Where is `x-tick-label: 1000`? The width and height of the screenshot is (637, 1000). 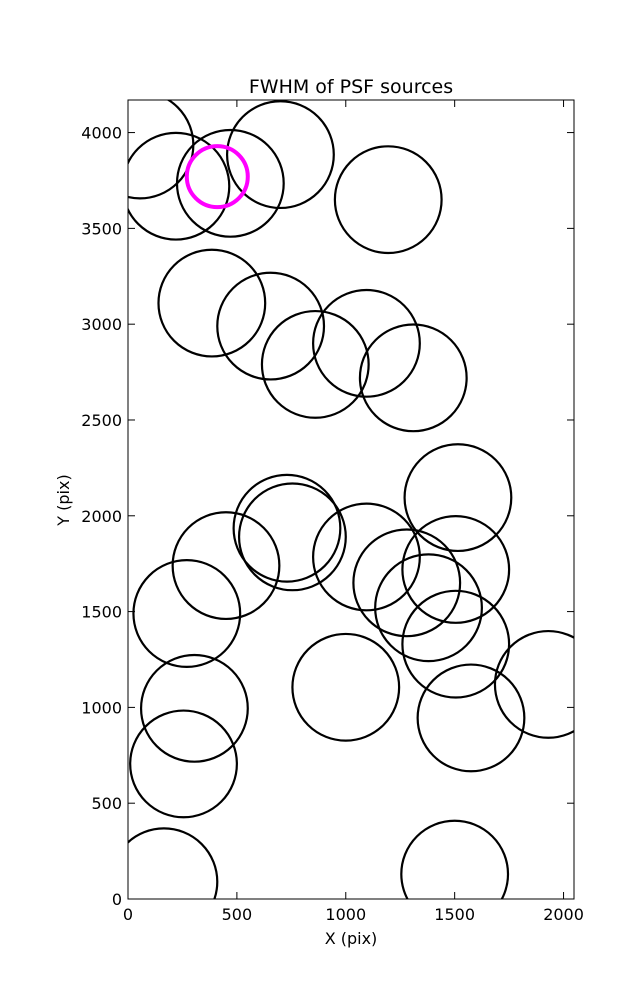
x-tick-label: 1000 is located at coordinates (345, 914).